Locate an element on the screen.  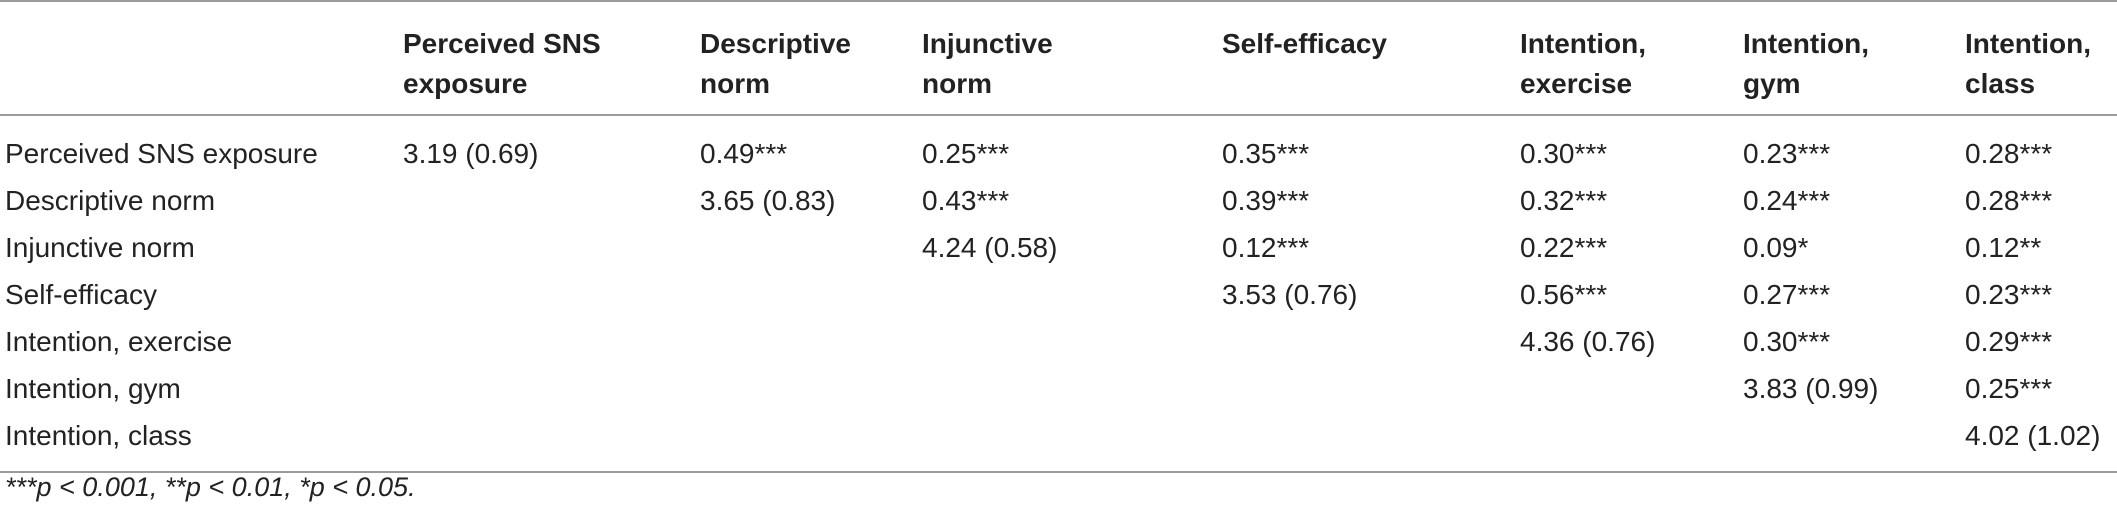
header-line: class is located at coordinates (2000, 83).